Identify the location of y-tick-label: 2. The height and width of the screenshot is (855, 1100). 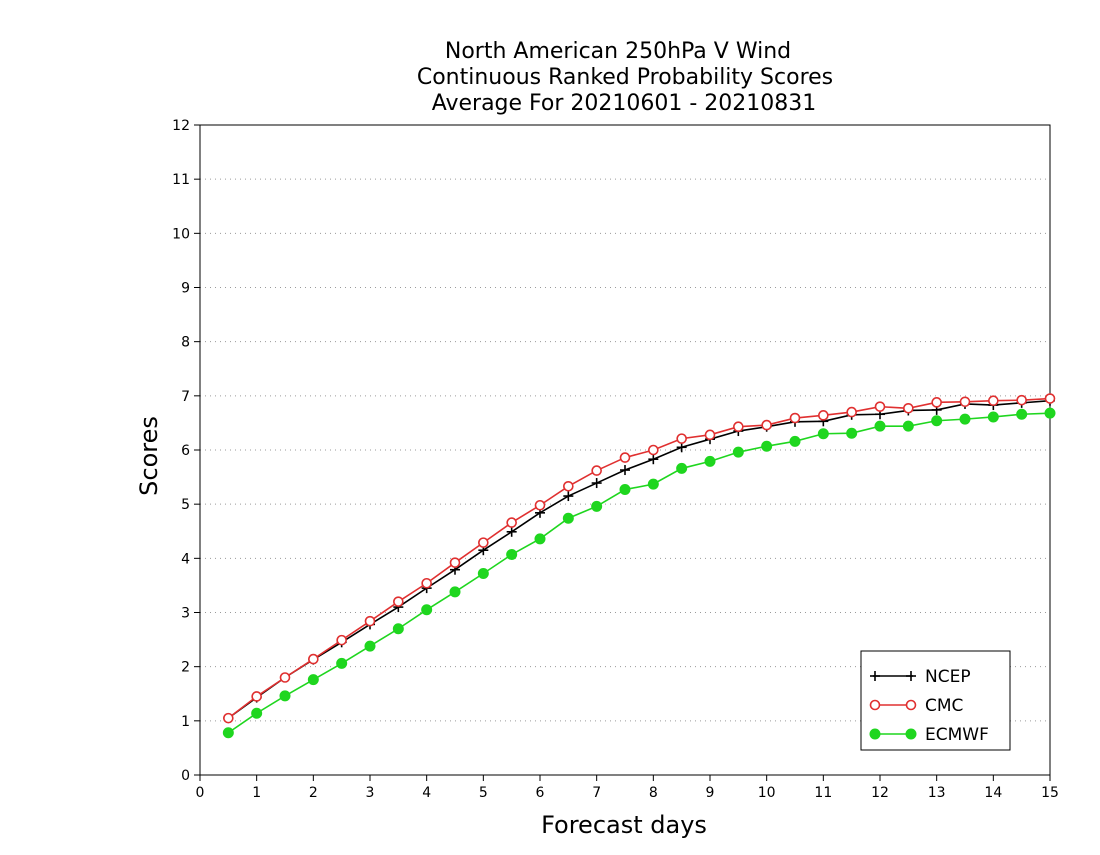
(185, 668).